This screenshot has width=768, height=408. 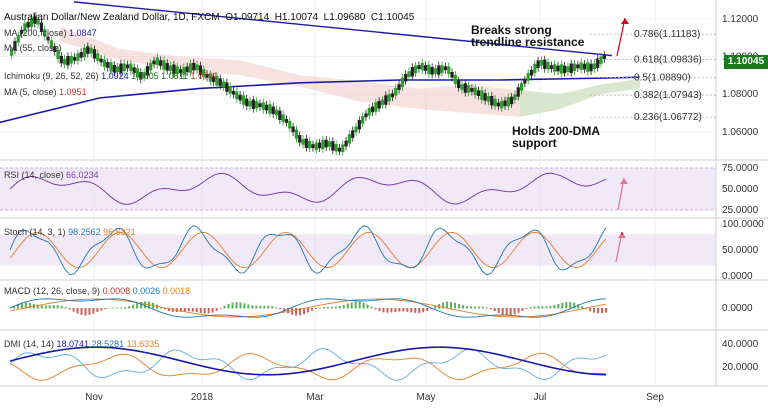 I want to click on rsi-label: RSI (14, close), so click(x=34, y=175).